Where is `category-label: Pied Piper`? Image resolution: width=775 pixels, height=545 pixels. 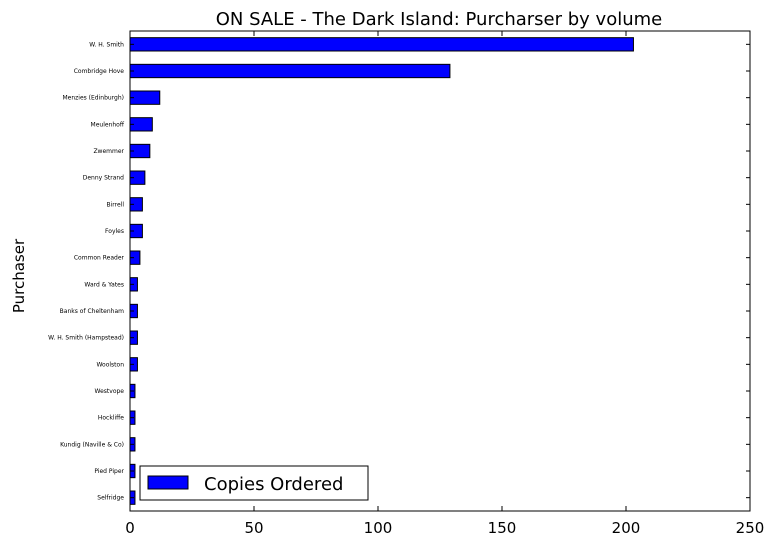 category-label: Pied Piper is located at coordinates (109, 471).